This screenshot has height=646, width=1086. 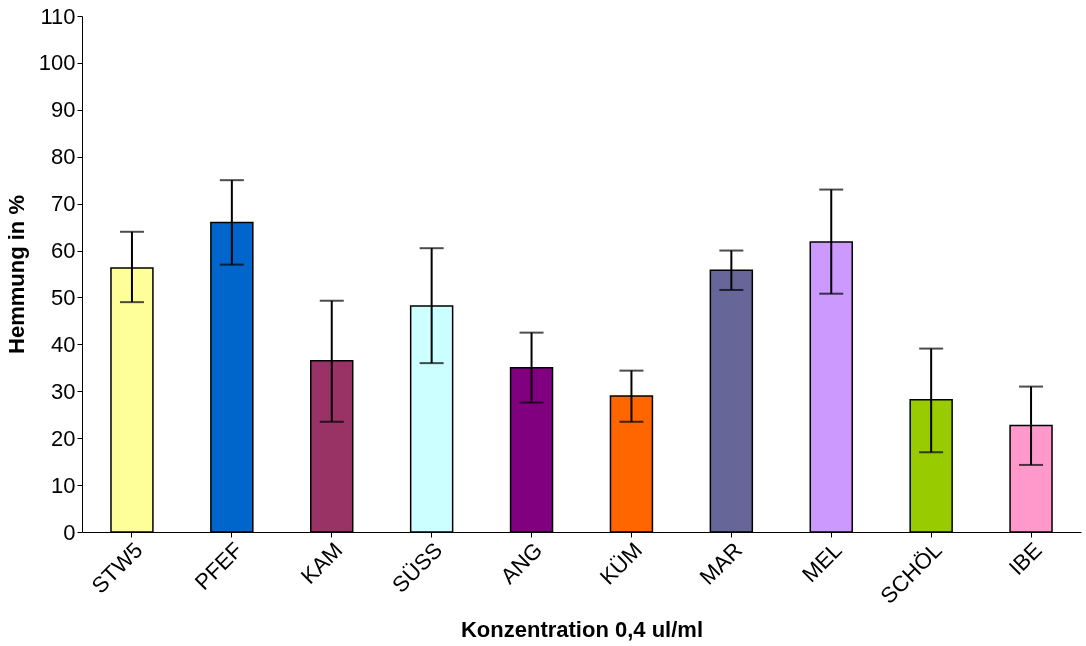 I want to click on y-tick-label: 80, so click(x=63, y=157).